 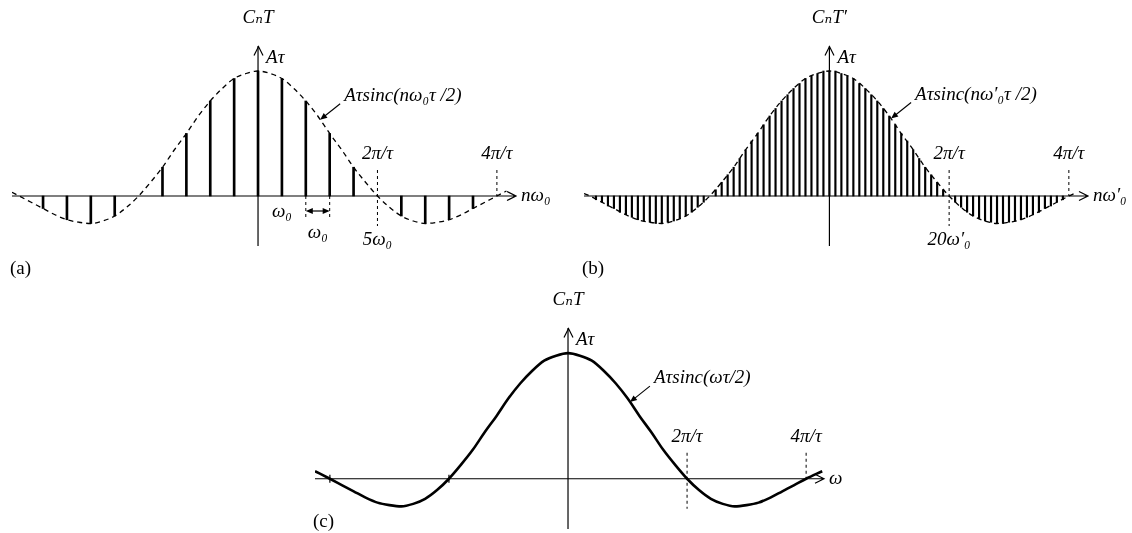 I want to click on annotation: Aτsinc(ωτ/2), so click(x=701, y=377).